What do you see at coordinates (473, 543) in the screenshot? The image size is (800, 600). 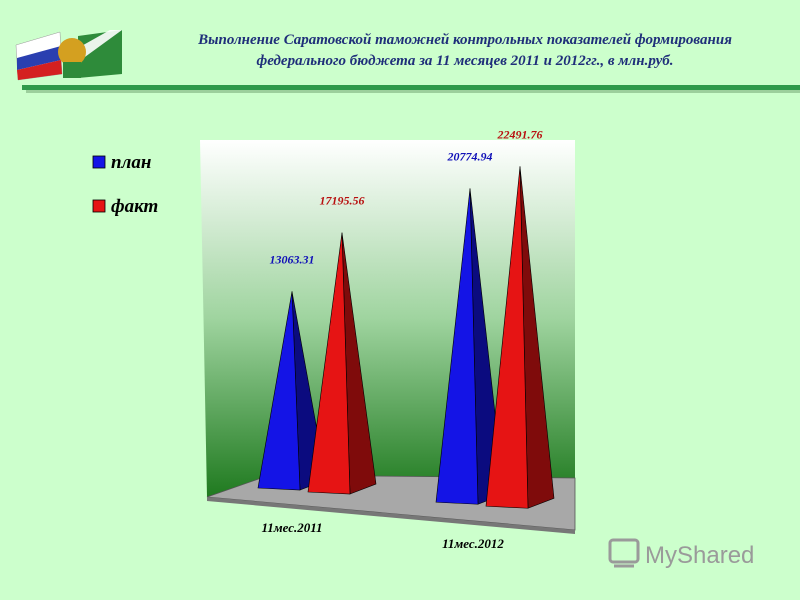 I see `category-label: 11мес.2012` at bounding box center [473, 543].